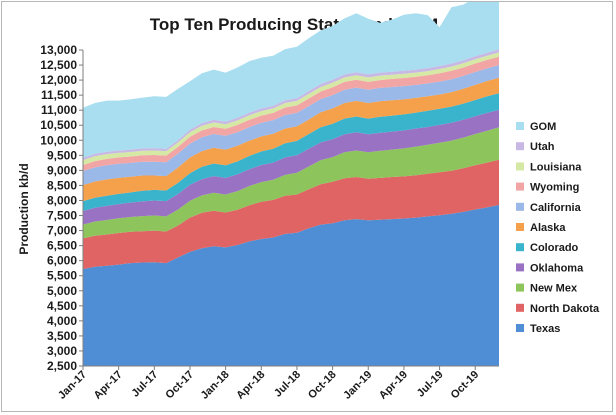  Describe the element at coordinates (520, 126) in the screenshot. I see `legend-swatch-gom` at that location.